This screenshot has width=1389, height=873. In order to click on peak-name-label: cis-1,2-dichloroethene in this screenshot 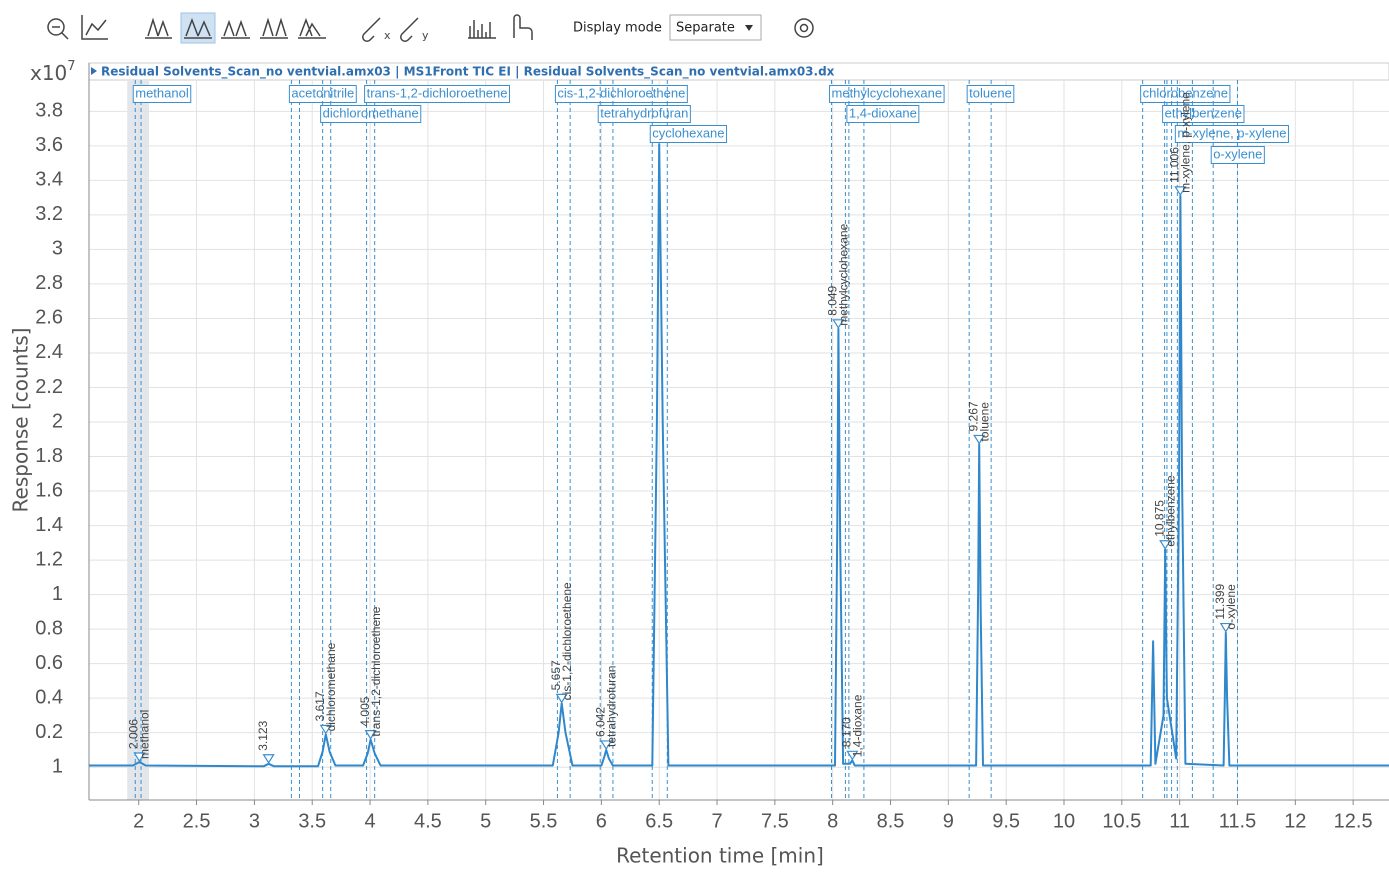, I will do `click(567, 641)`.